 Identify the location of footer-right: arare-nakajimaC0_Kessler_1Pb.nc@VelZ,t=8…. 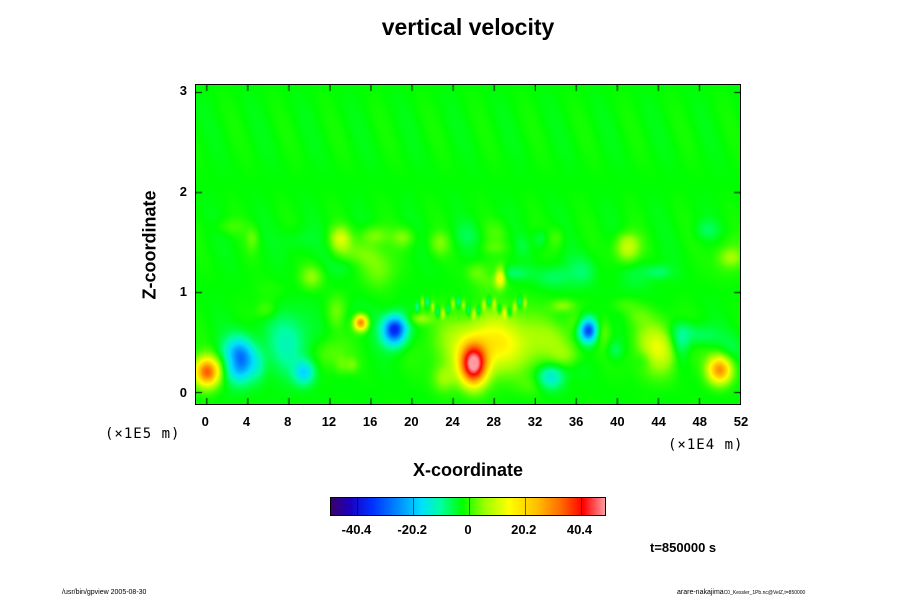
(741, 592).